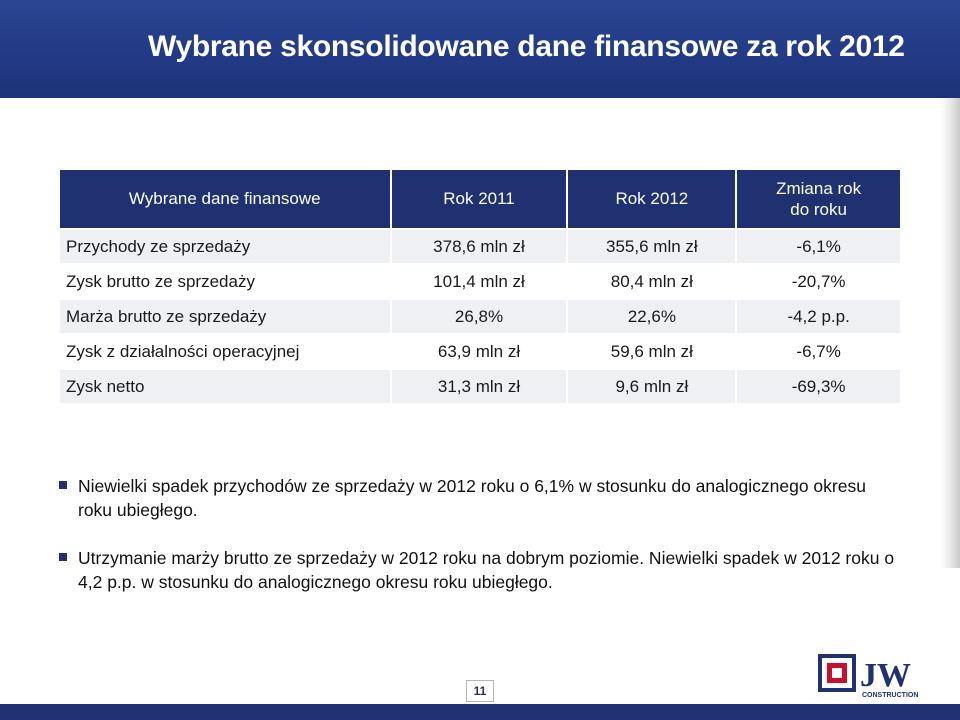 This screenshot has width=960, height=720. I want to click on value-2012: 9,6 mln zł, so click(652, 386).